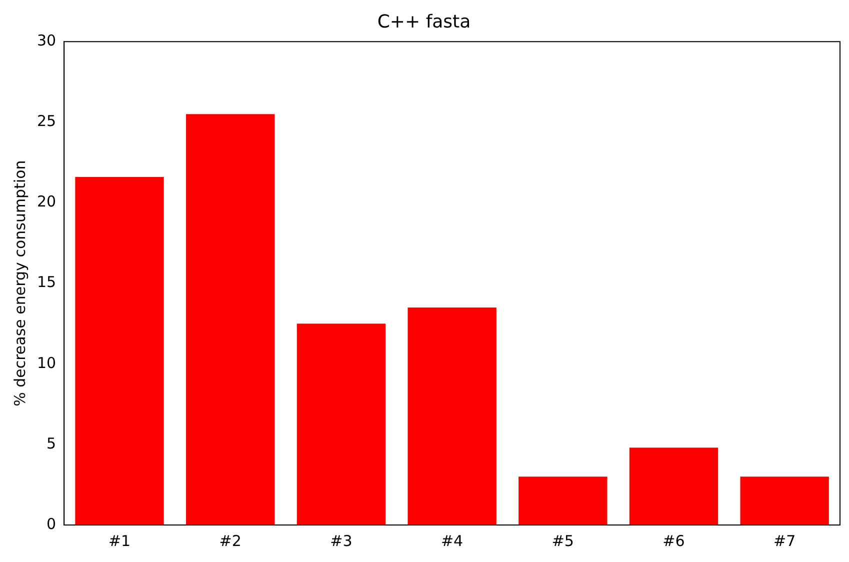 The image size is (849, 562). Describe the element at coordinates (341, 541) in the screenshot. I see `x-tick-label: #3` at that location.